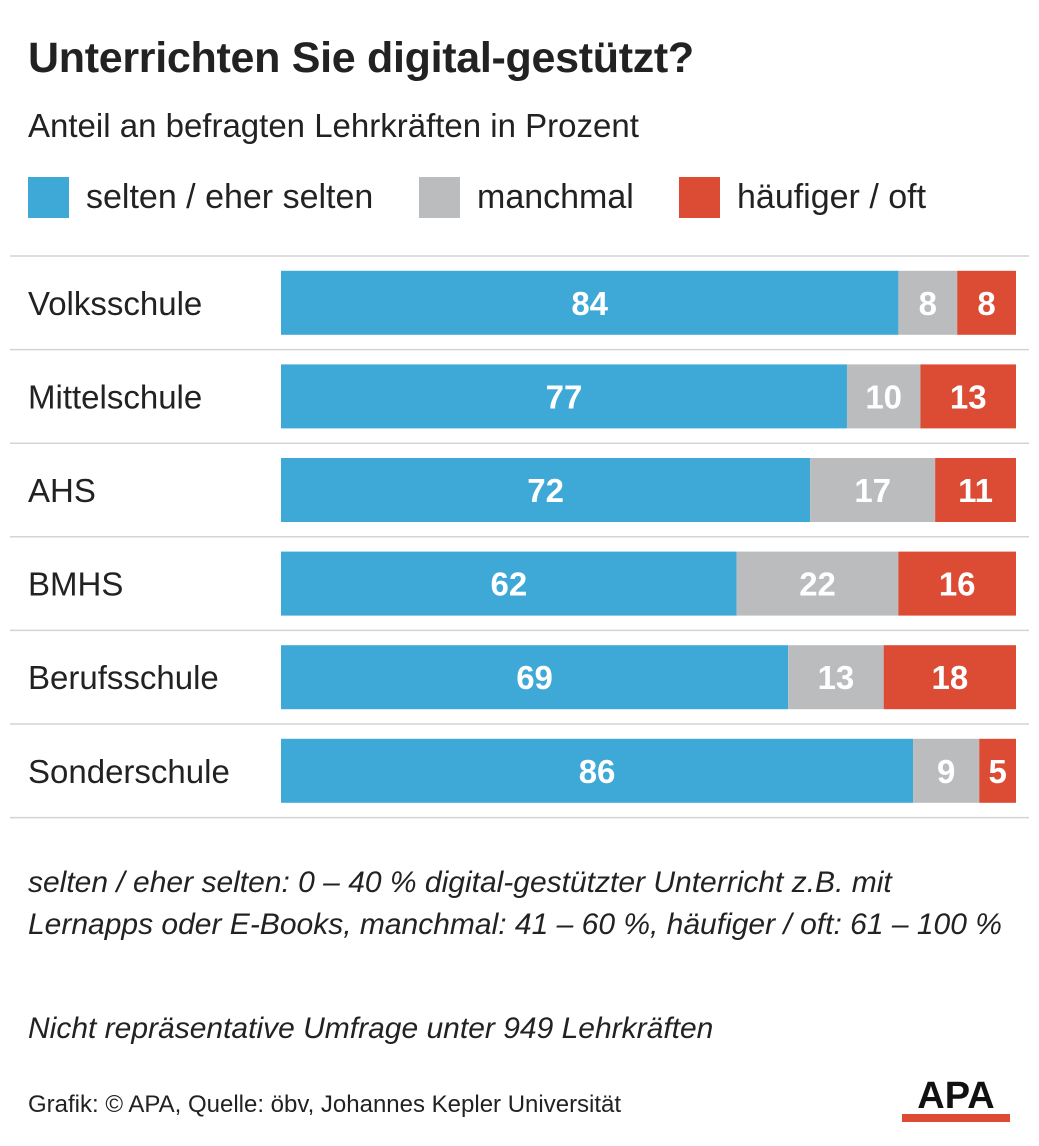 This screenshot has height=1146, width=1039. Describe the element at coordinates (832, 197) in the screenshot. I see `legend-label-haeufiger: häufiger / oft` at that location.